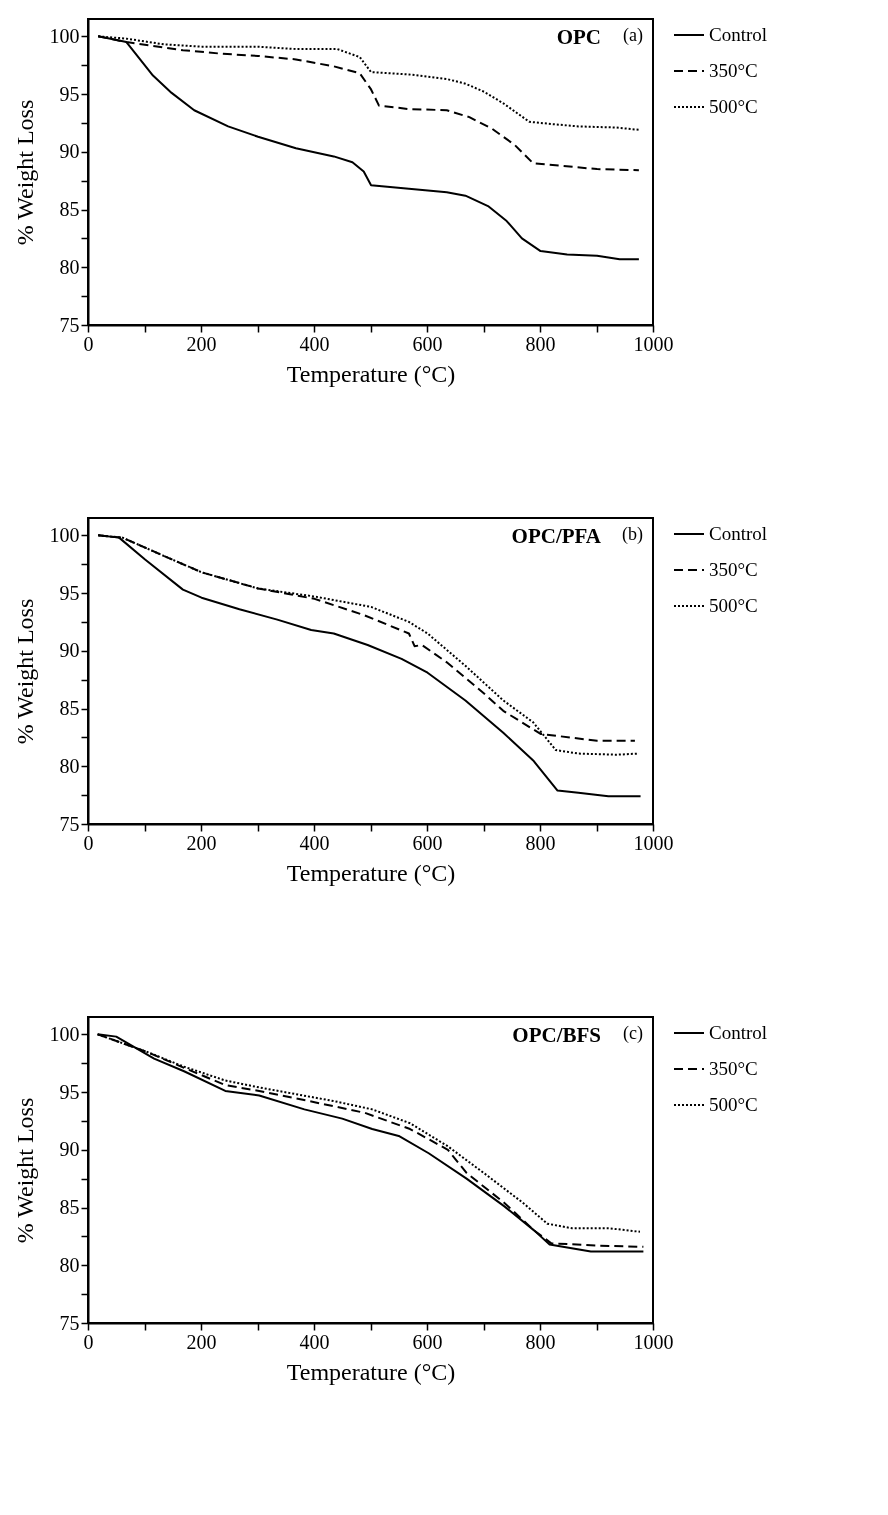  What do you see at coordinates (556, 536) in the screenshot?
I see `chart-title: OPC/PFA` at bounding box center [556, 536].